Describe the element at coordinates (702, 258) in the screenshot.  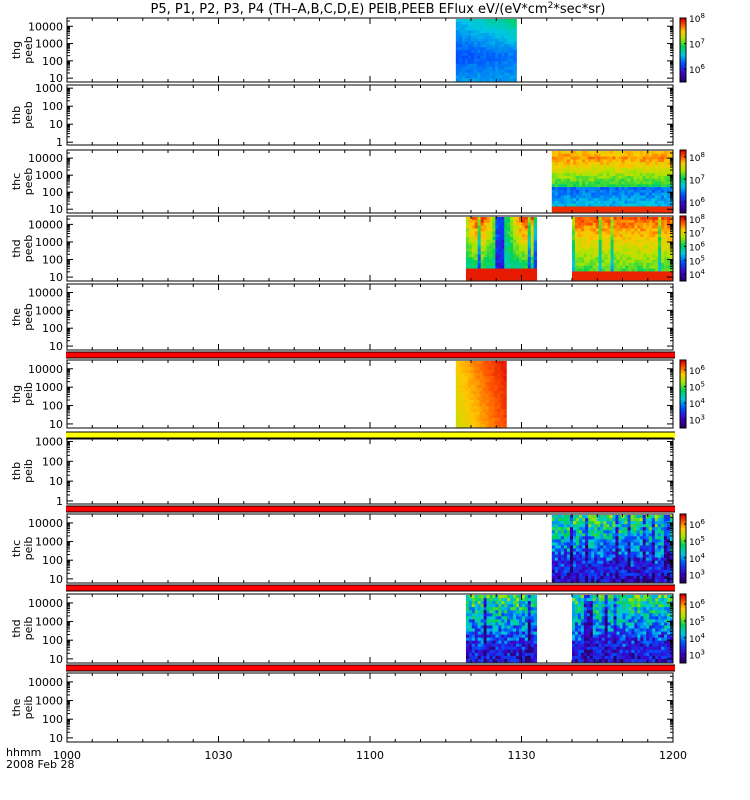
I see `colorbar-tick-exponent: 5` at that location.